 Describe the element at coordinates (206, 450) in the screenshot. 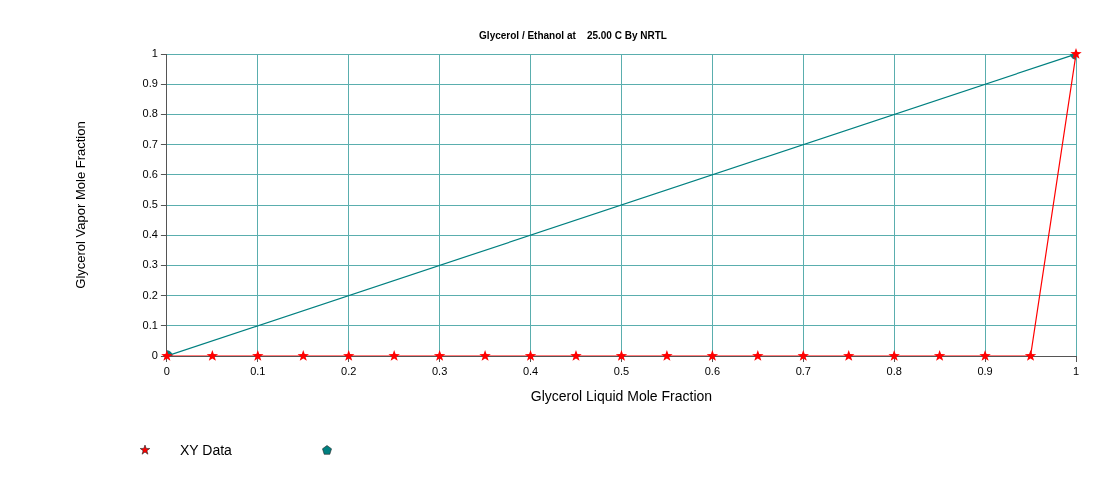

I see `legend-label: XY Data` at that location.